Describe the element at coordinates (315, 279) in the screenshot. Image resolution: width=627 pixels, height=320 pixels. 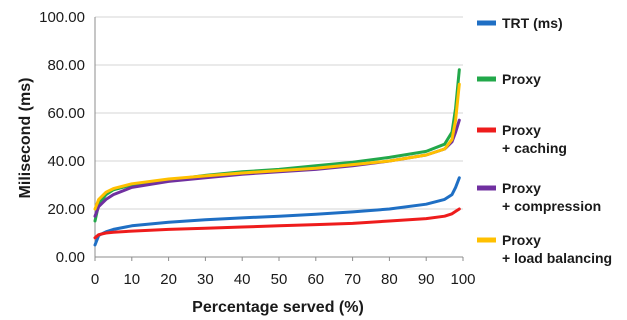
I see `x-tick-label: 60` at that location.